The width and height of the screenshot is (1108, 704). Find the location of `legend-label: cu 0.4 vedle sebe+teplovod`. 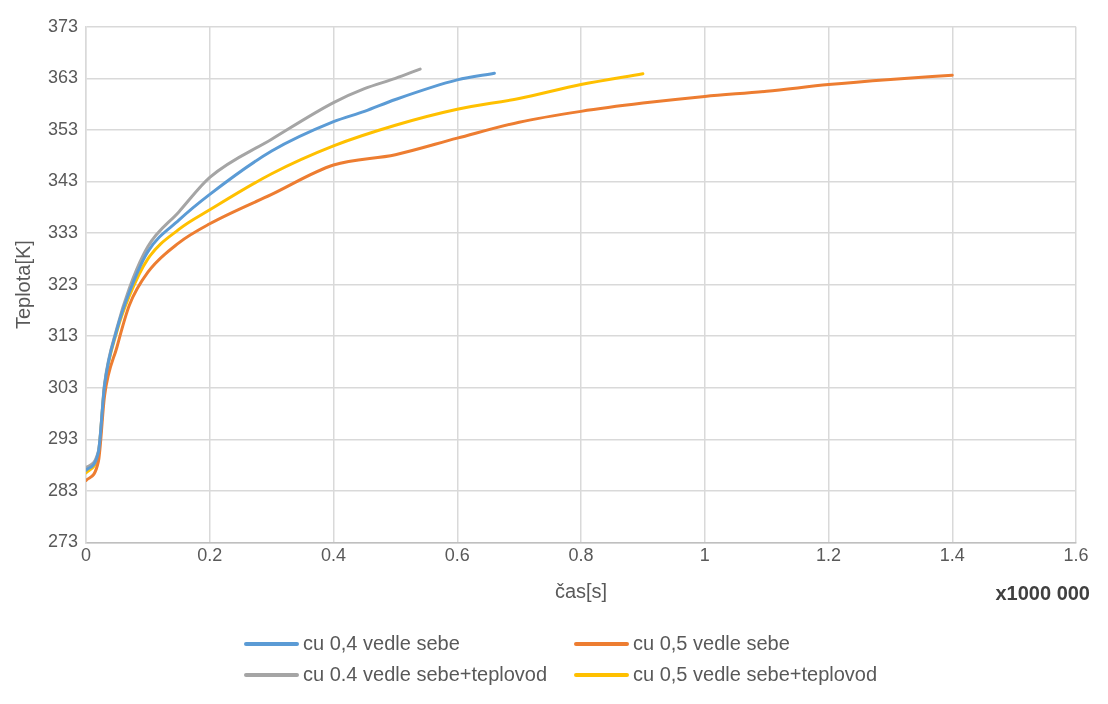

legend-label: cu 0.4 vedle sebe+teplovod is located at coordinates (425, 674).